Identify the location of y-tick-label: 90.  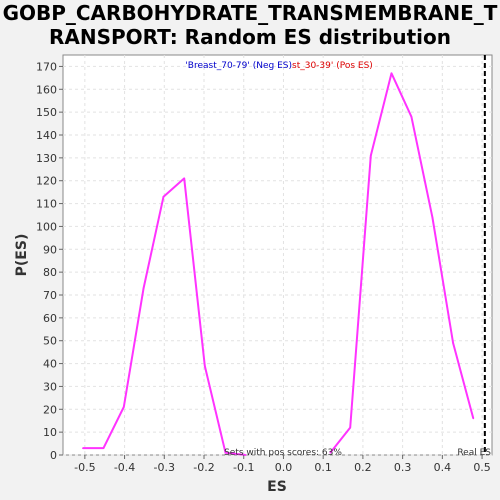
(50, 249).